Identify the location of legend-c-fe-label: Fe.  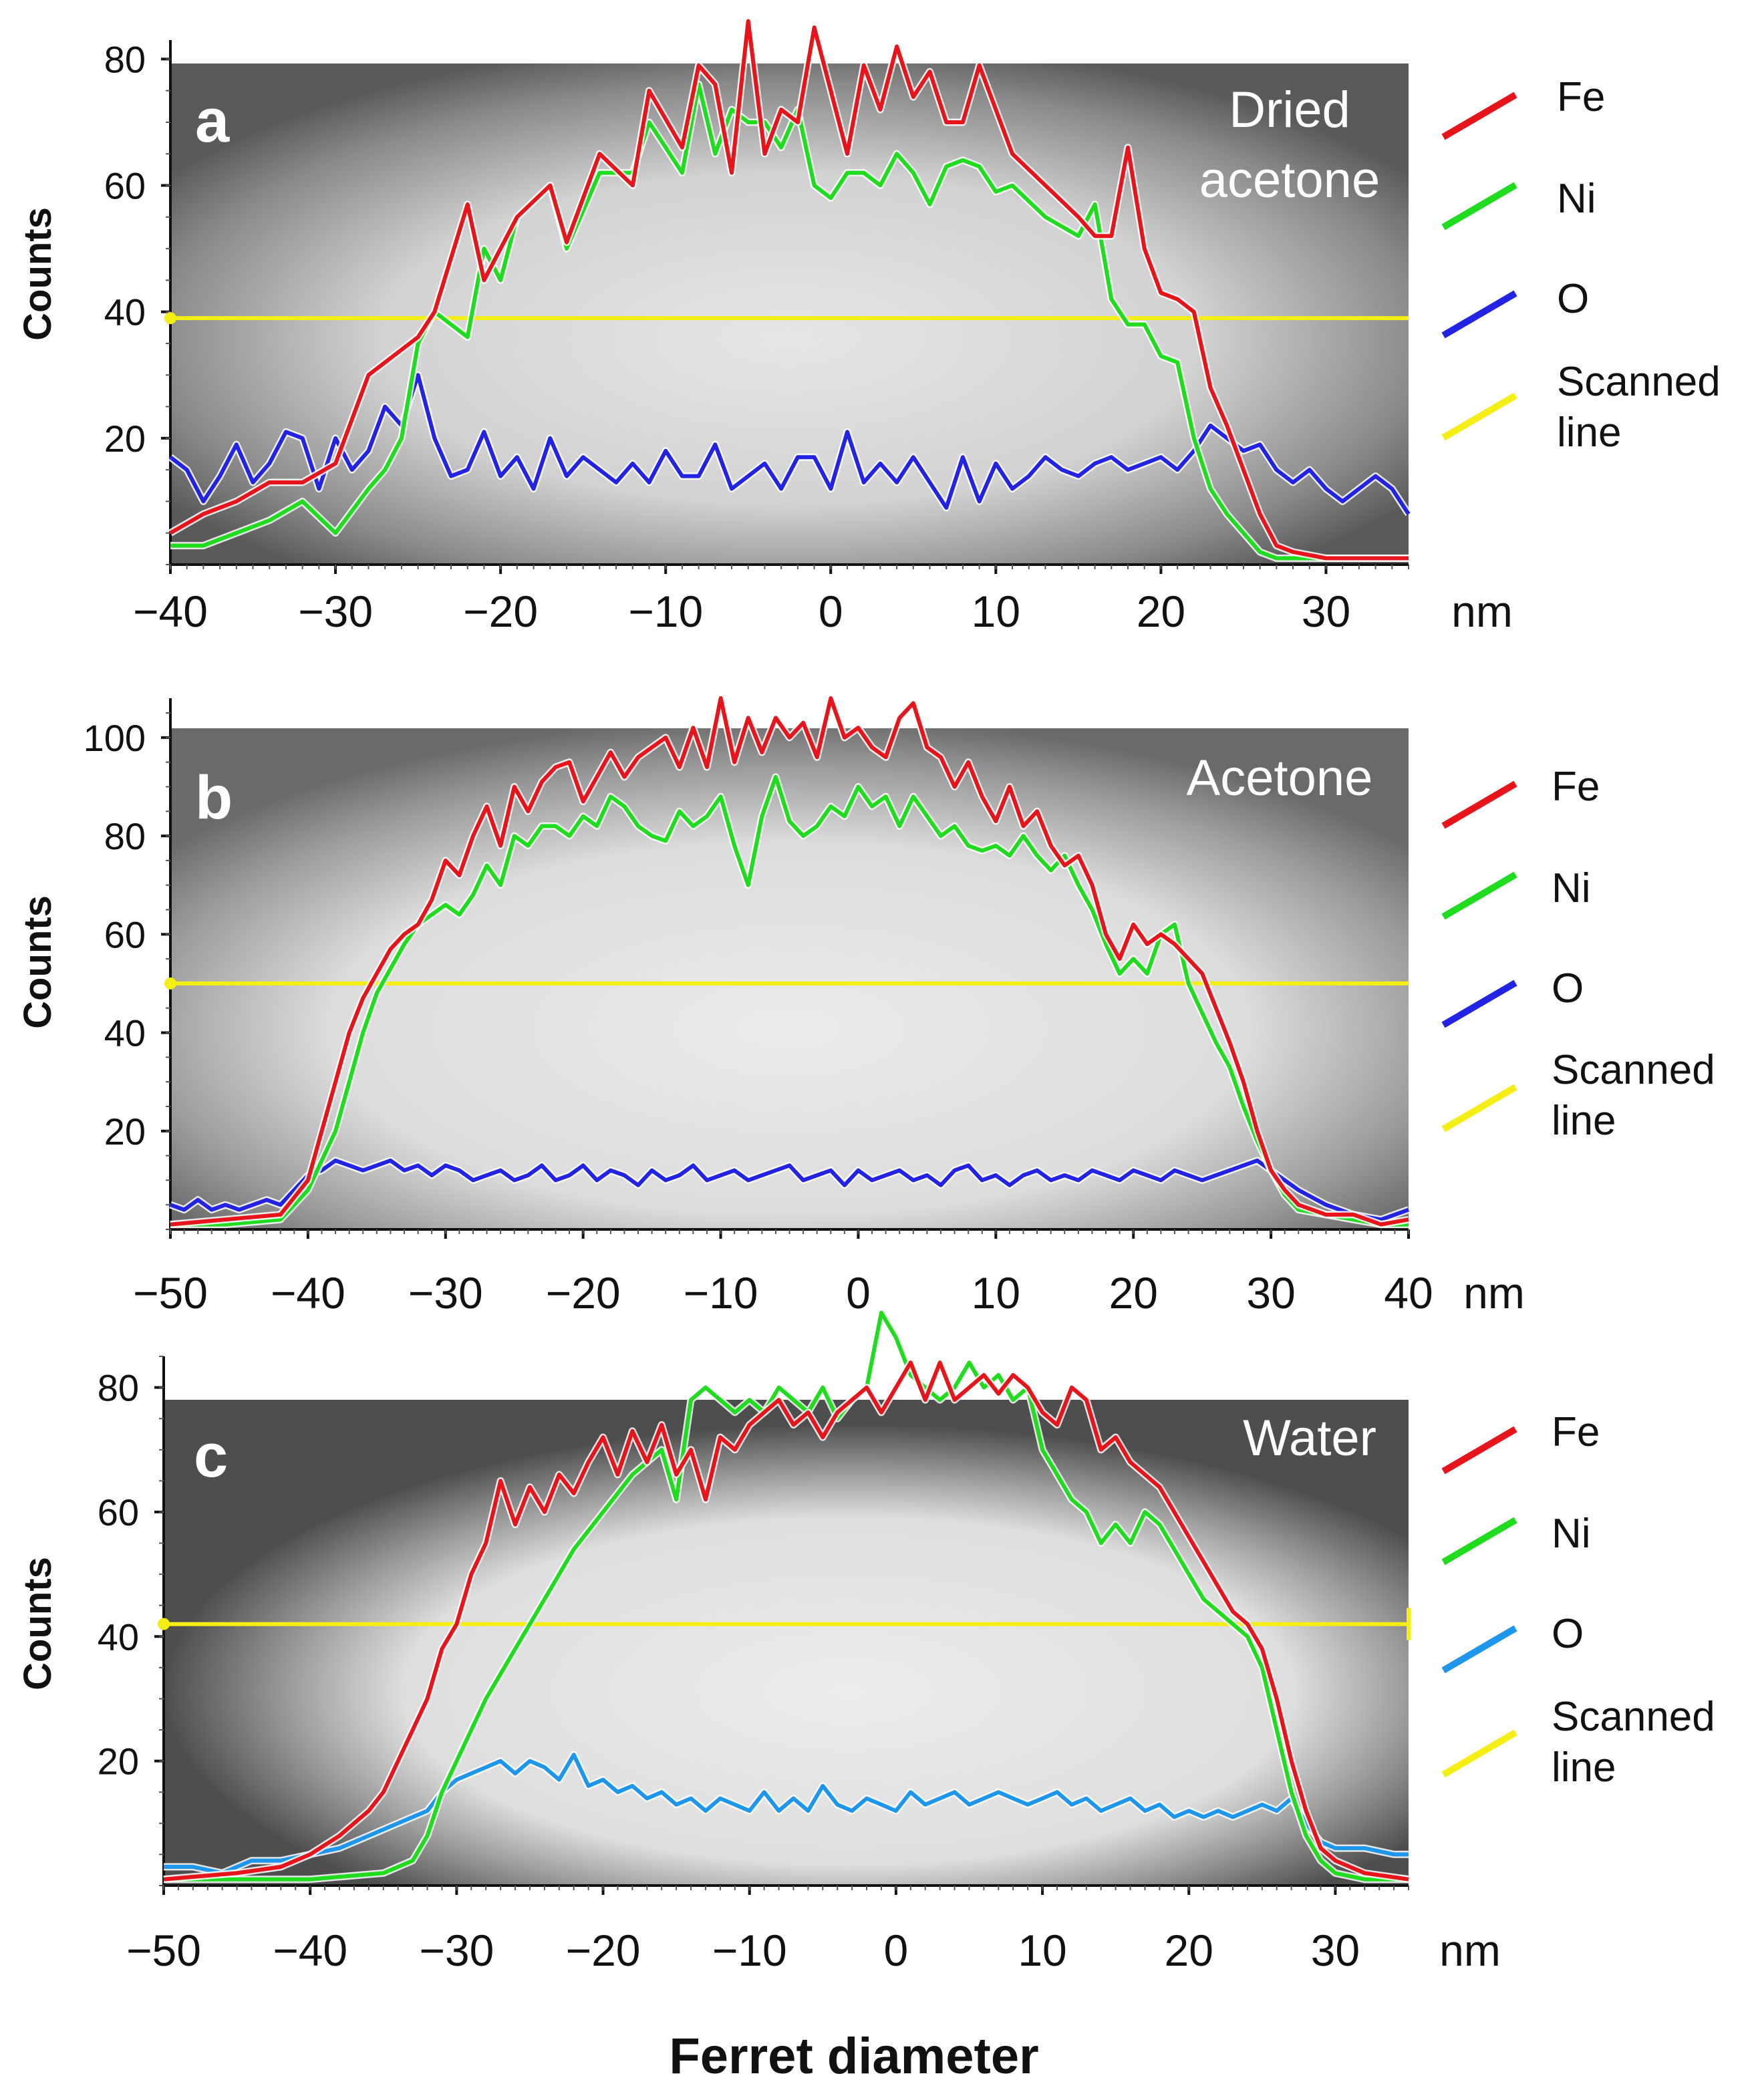
(1576, 1432).